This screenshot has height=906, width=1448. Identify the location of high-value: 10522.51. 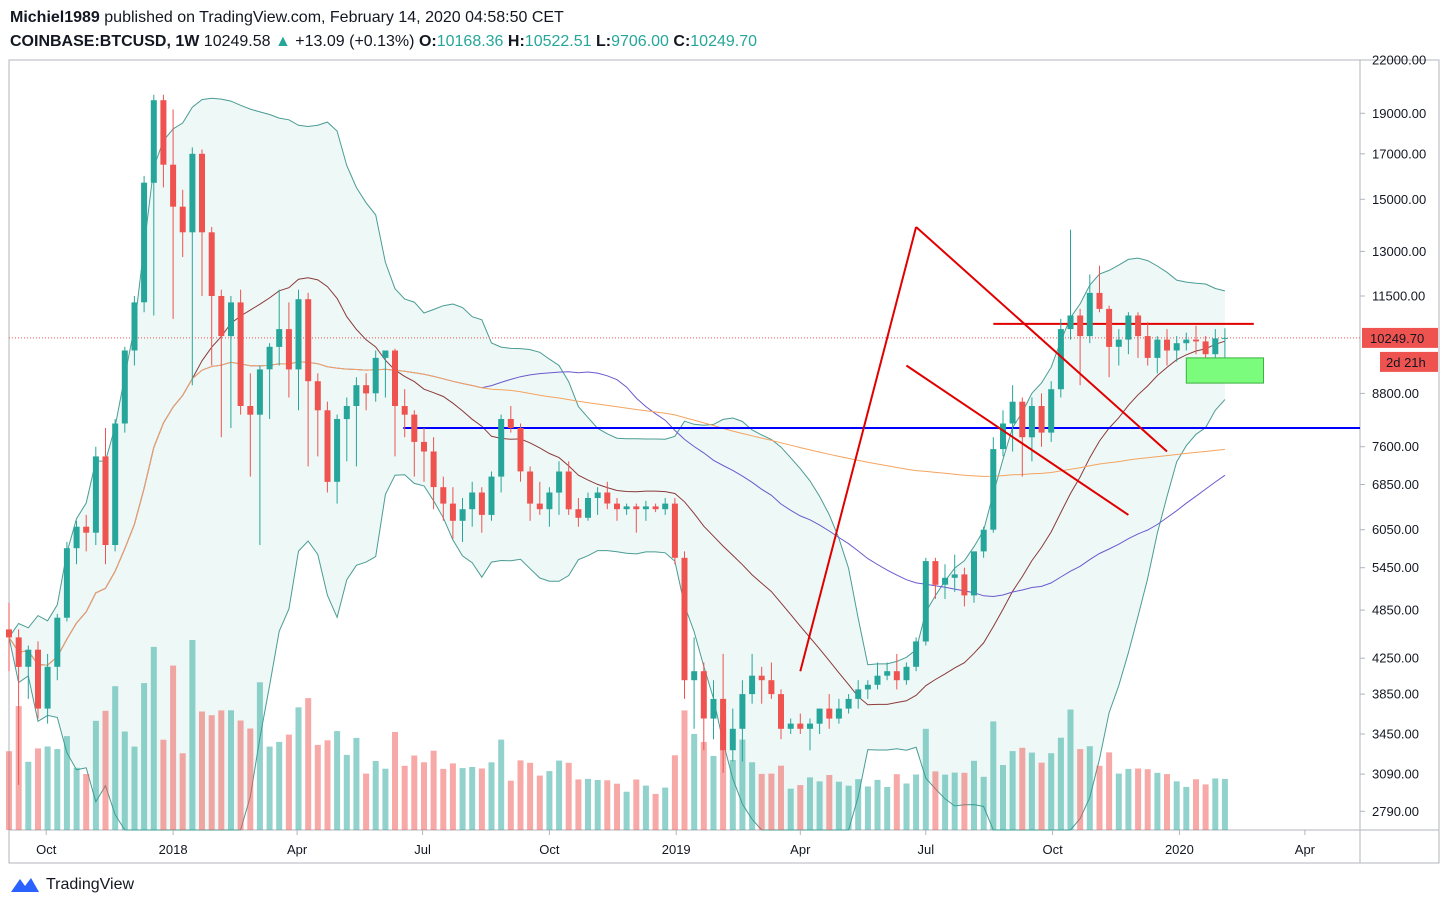
(558, 41).